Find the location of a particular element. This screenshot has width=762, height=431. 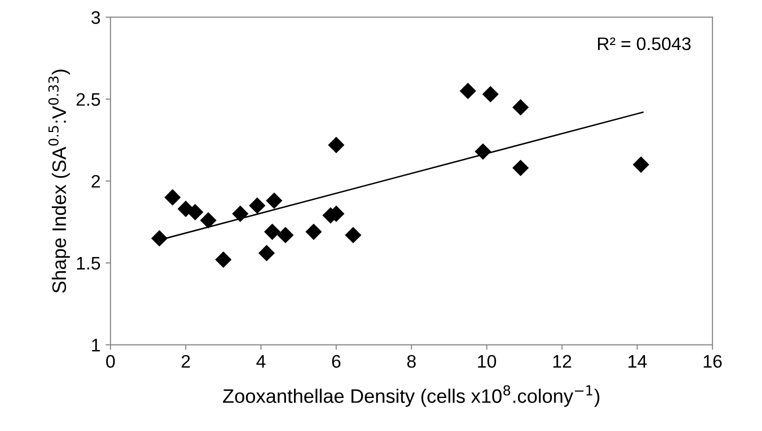

y-tick-label: 3 is located at coordinates (95, 17).